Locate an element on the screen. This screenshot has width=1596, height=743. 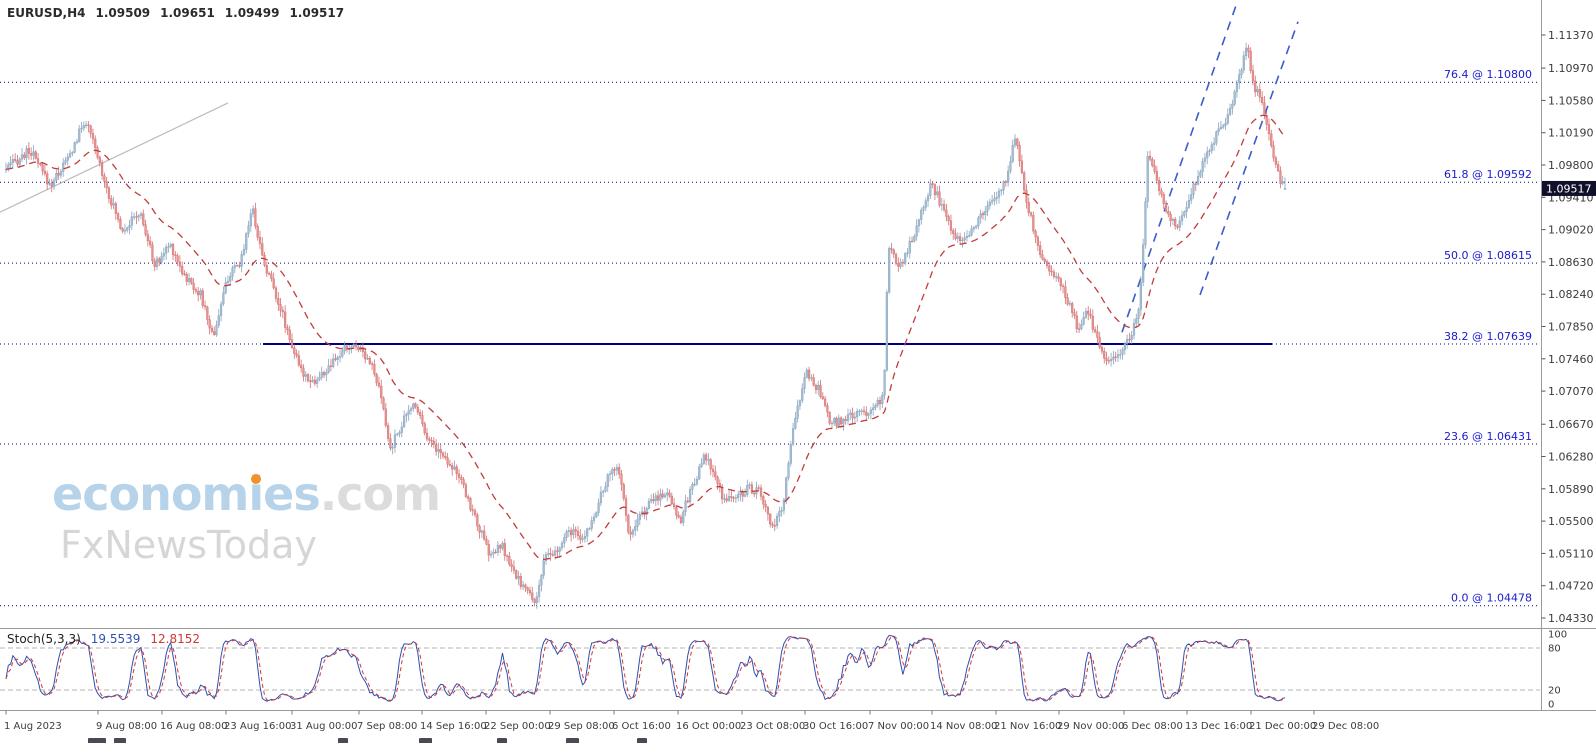
stoch-level-label: 80 is located at coordinates (1554, 649).